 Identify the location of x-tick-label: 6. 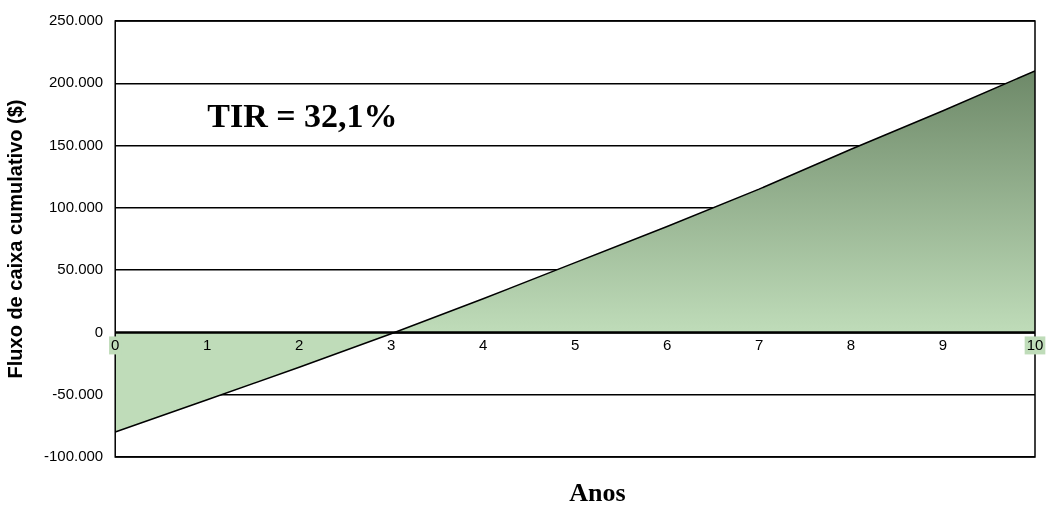
(667, 345).